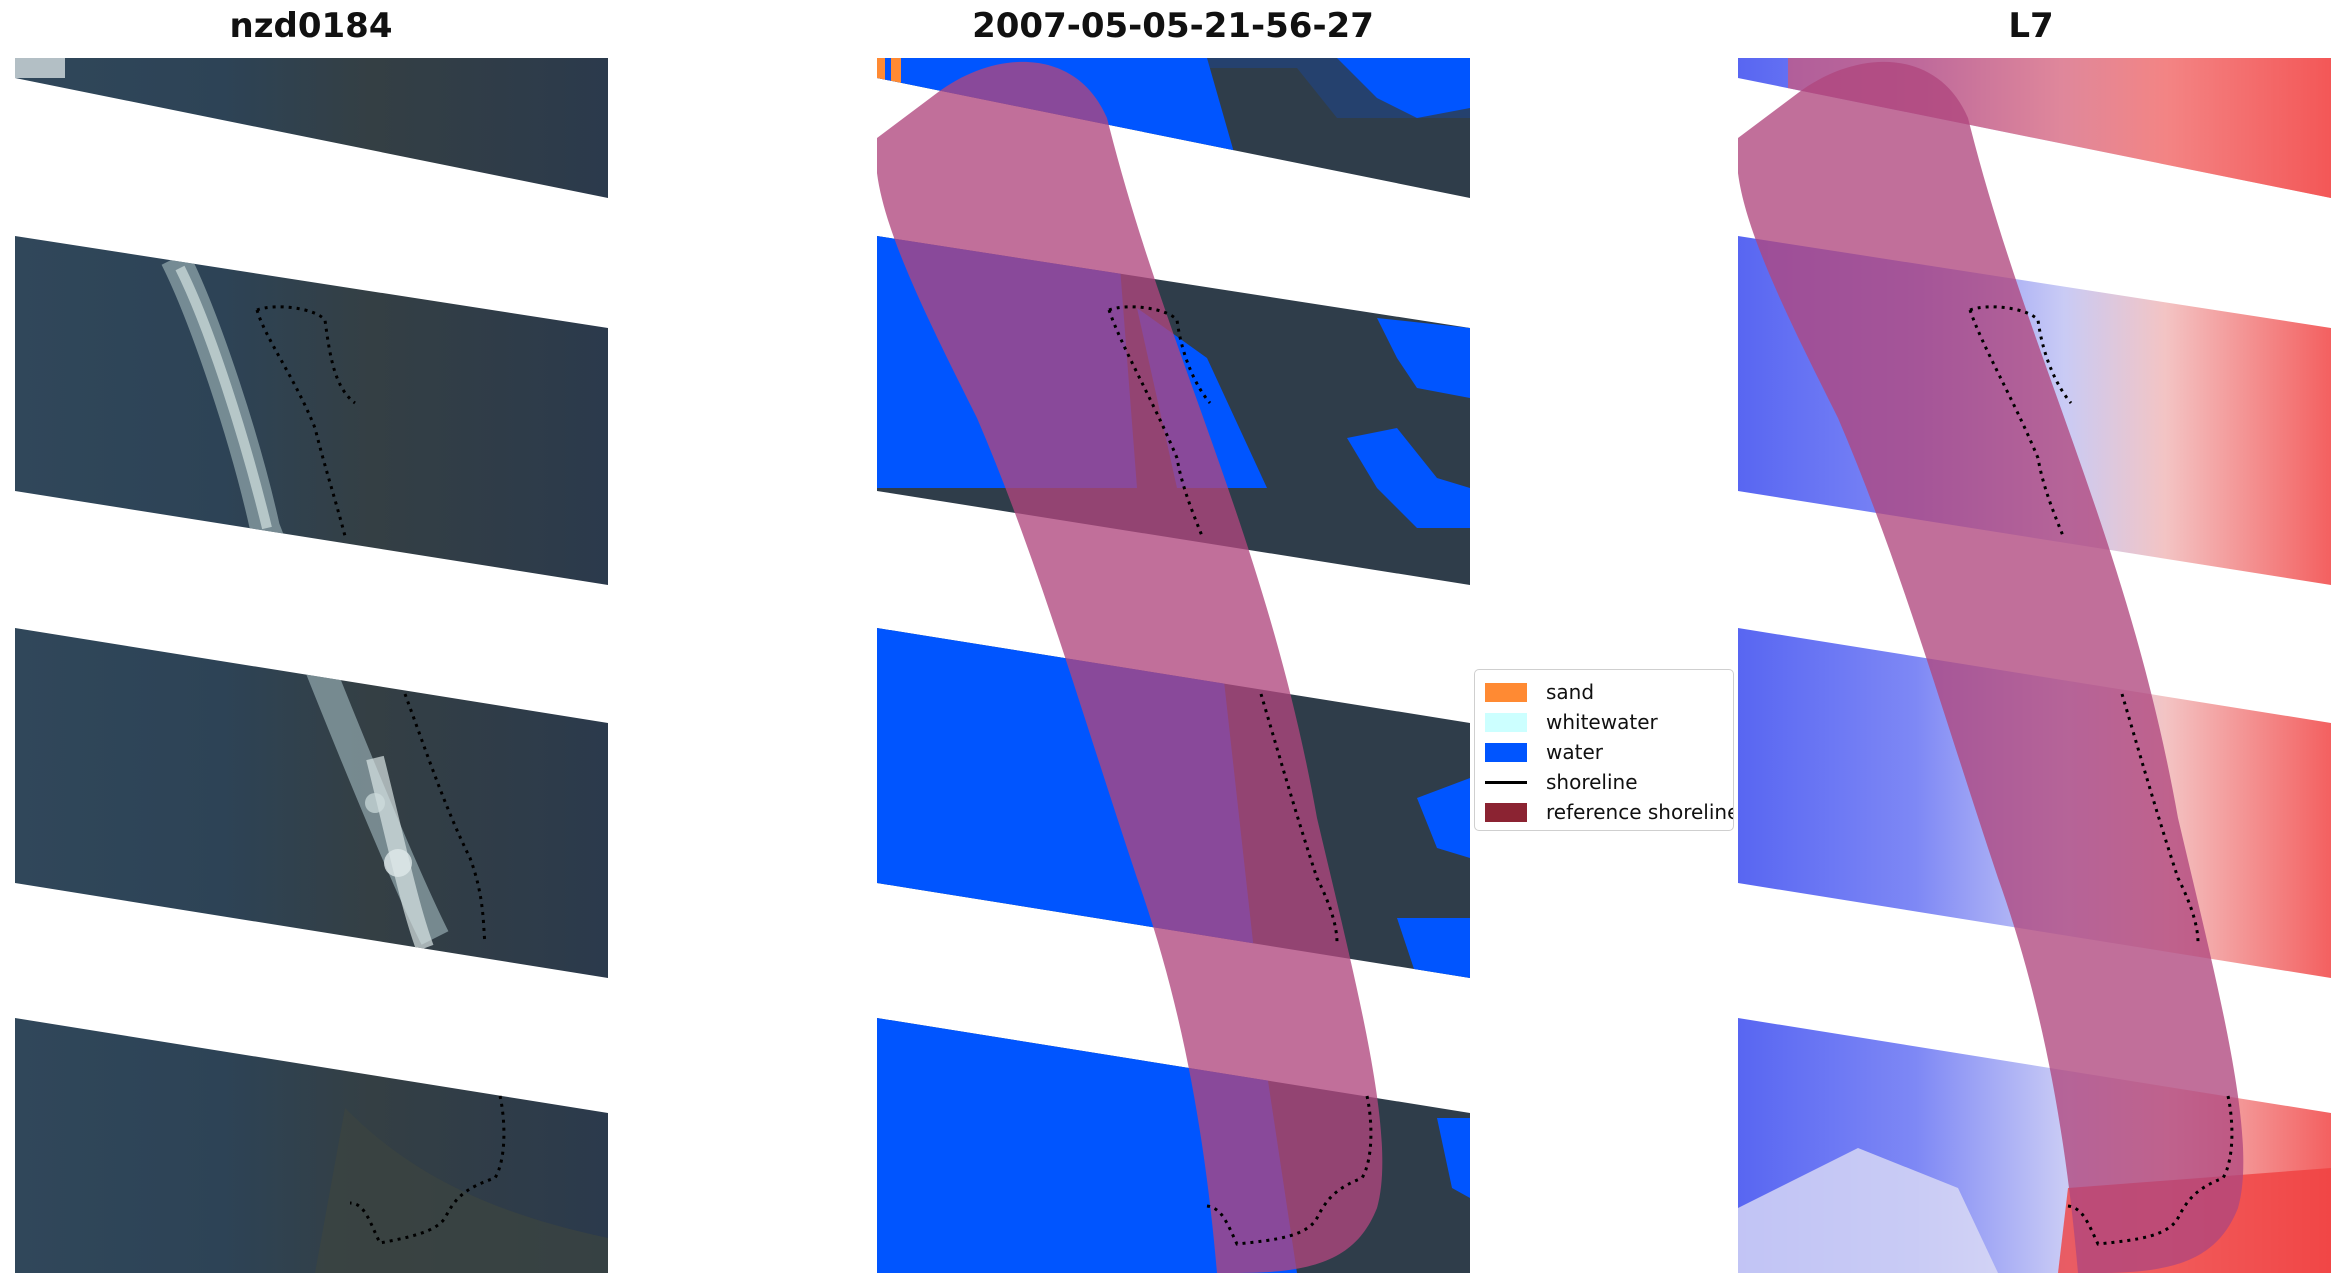 The width and height of the screenshot is (2335, 1283). Describe the element at coordinates (1570, 692) in the screenshot. I see `legend-label-sand: sand` at that location.